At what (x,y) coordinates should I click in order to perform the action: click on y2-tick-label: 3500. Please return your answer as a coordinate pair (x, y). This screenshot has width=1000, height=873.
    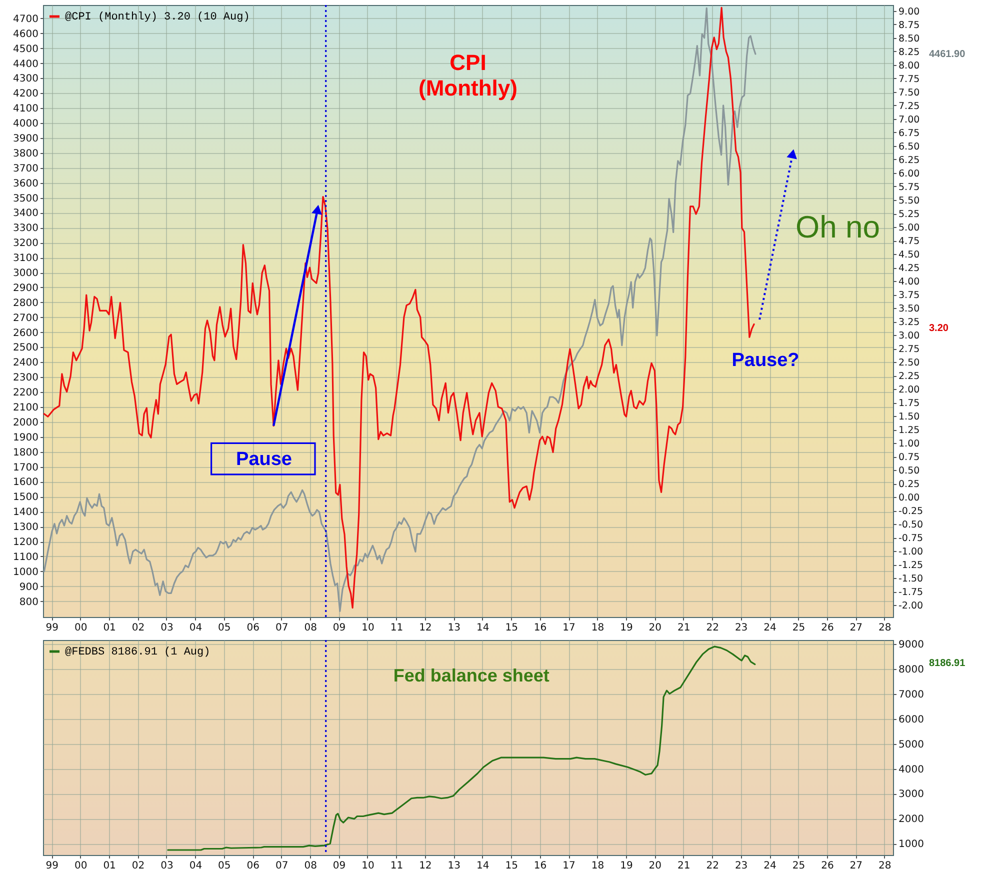
    Looking at the image, I should click on (25, 198).